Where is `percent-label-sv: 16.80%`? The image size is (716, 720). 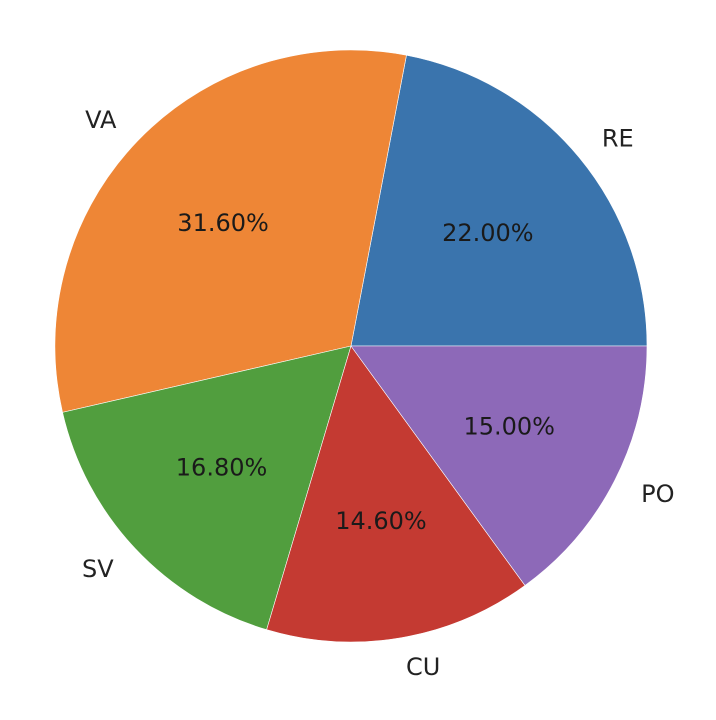 percent-label-sv: 16.80% is located at coordinates (222, 468).